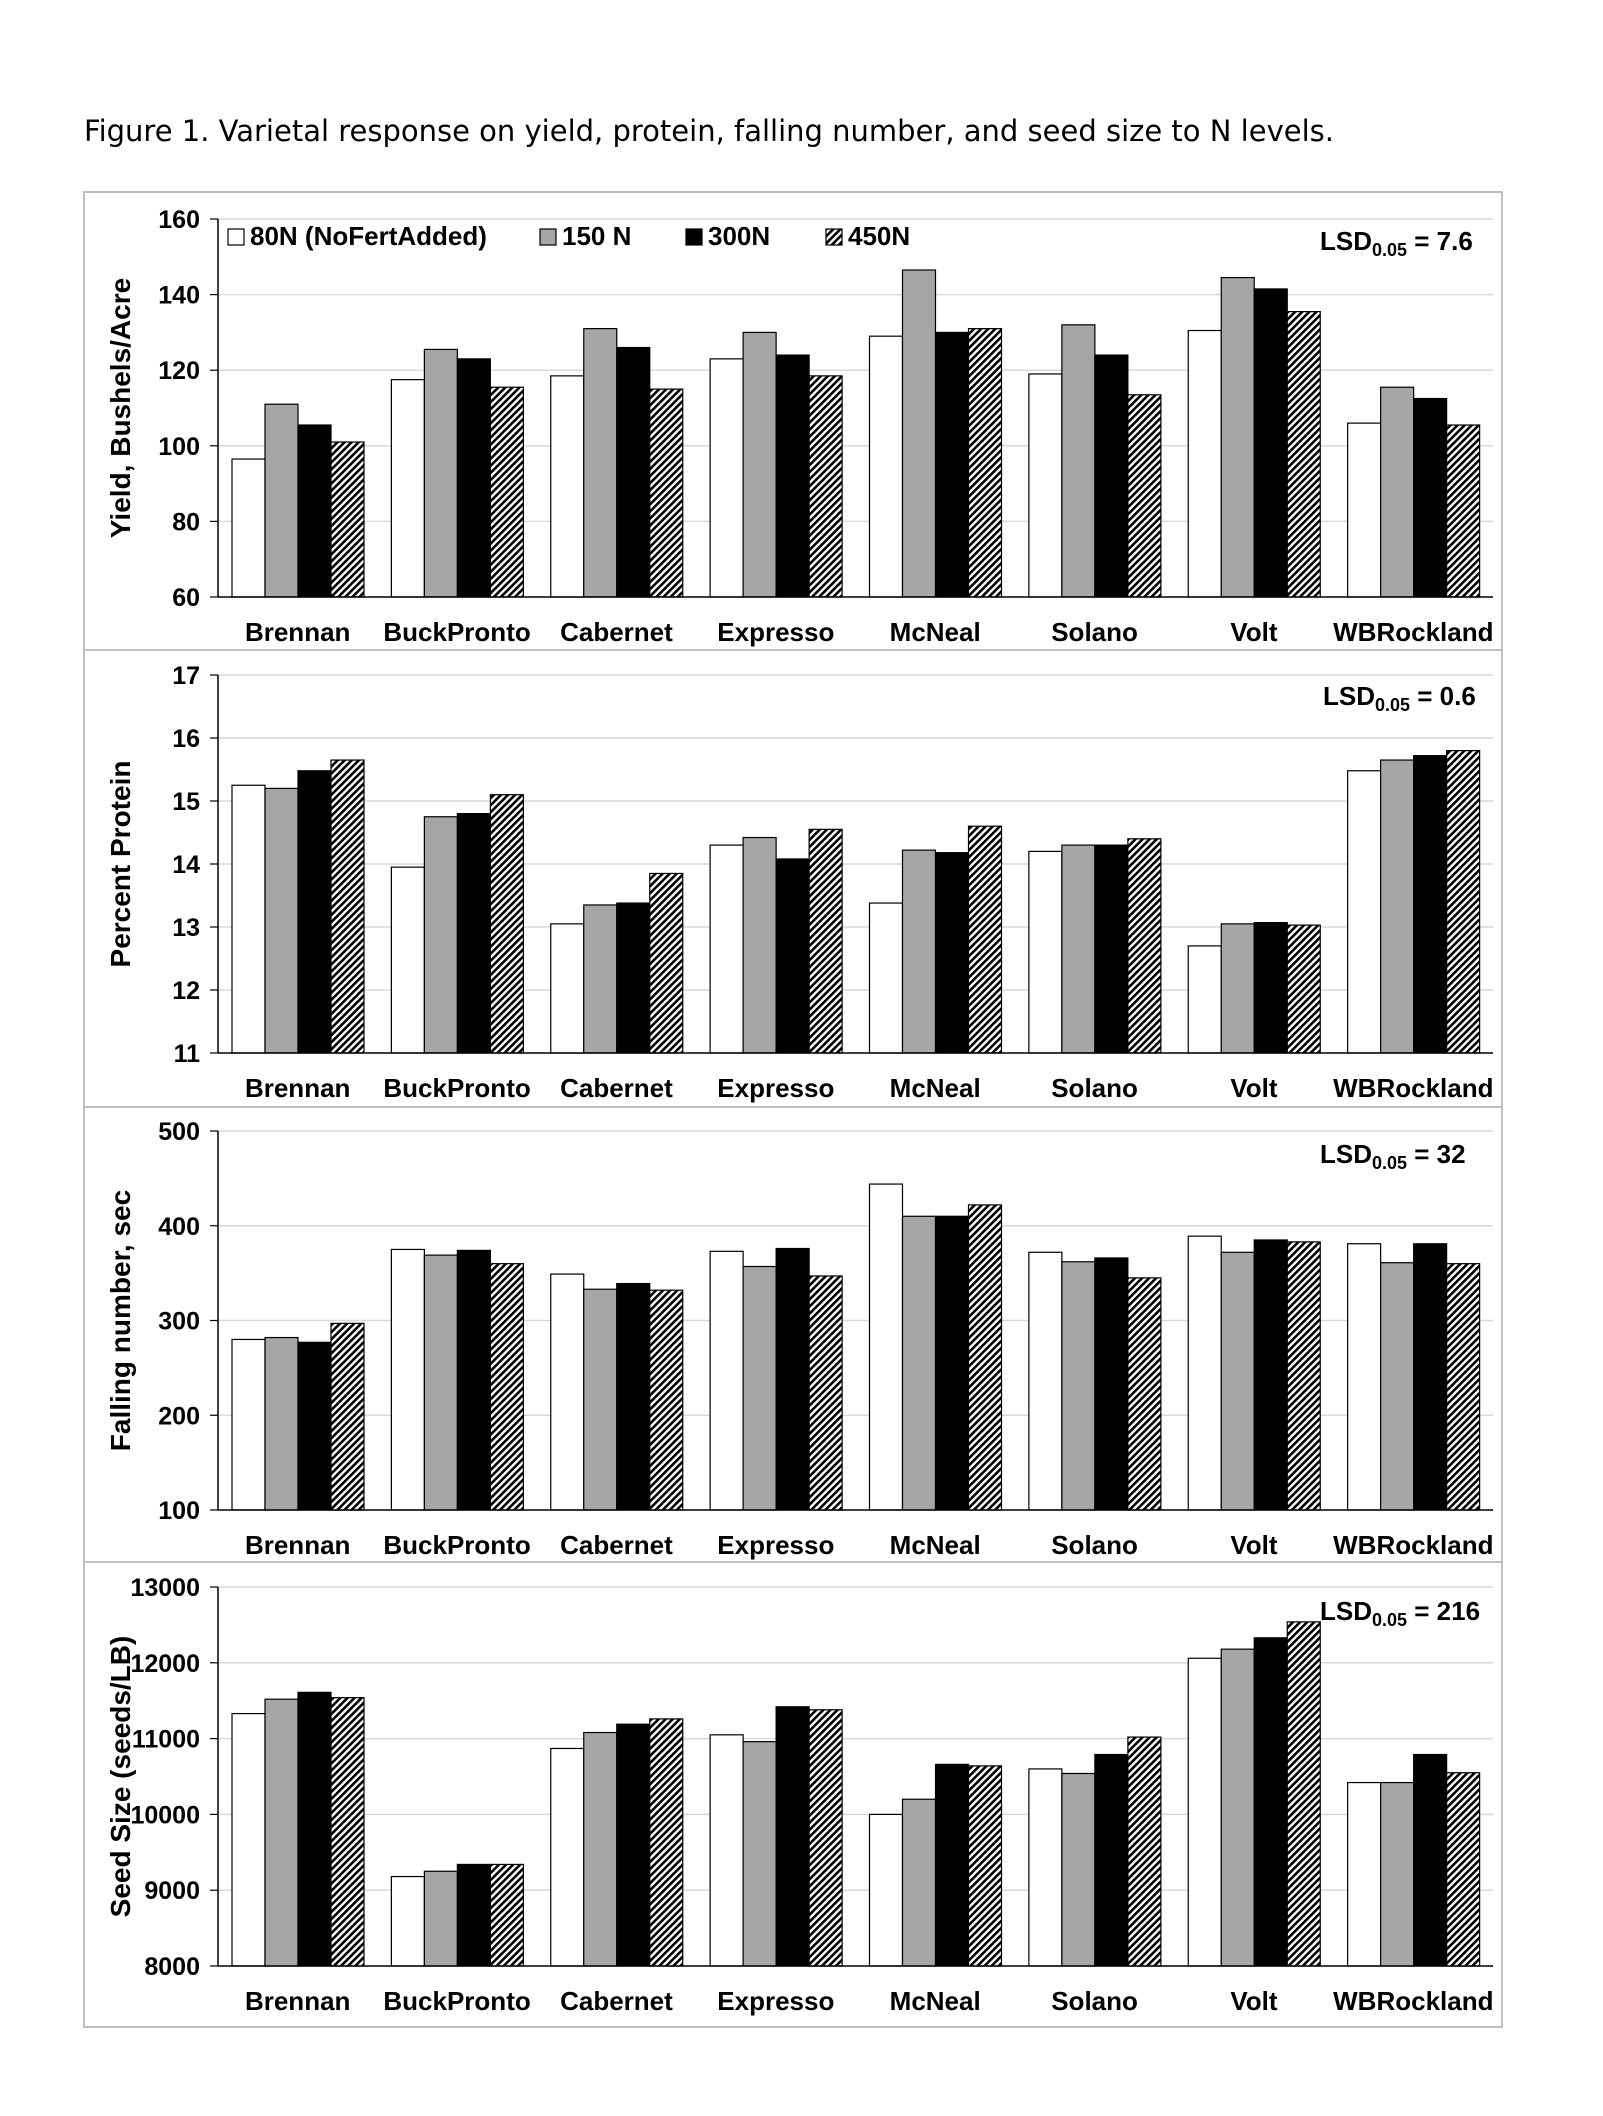 The image size is (1603, 2116). I want to click on lsd-annotation: LSD0.05 = 32, so click(1393, 1156).